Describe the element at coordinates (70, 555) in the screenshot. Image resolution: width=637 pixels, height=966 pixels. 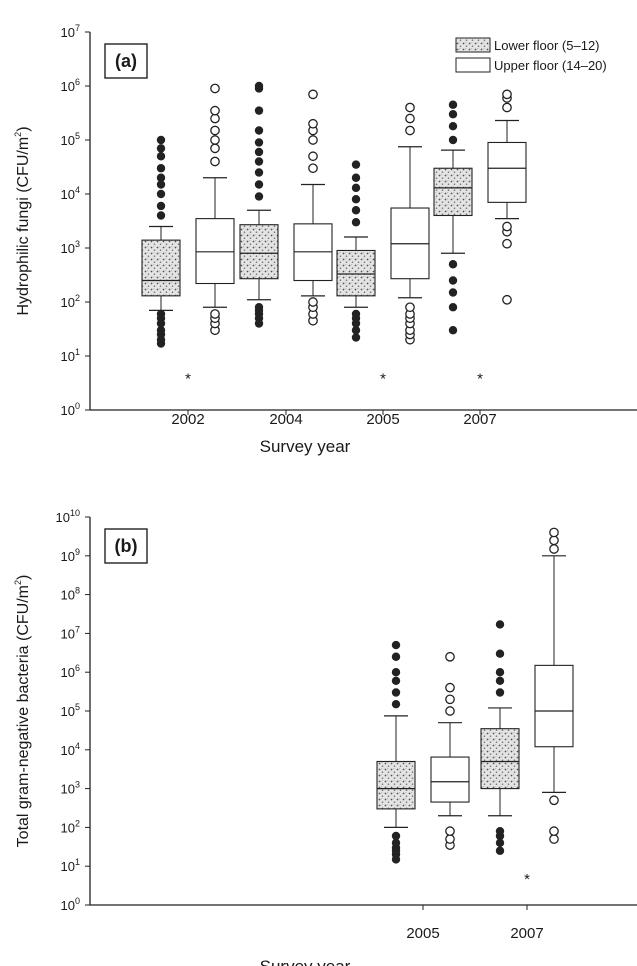
I see `y-tick-label: 10⁹` at that location.